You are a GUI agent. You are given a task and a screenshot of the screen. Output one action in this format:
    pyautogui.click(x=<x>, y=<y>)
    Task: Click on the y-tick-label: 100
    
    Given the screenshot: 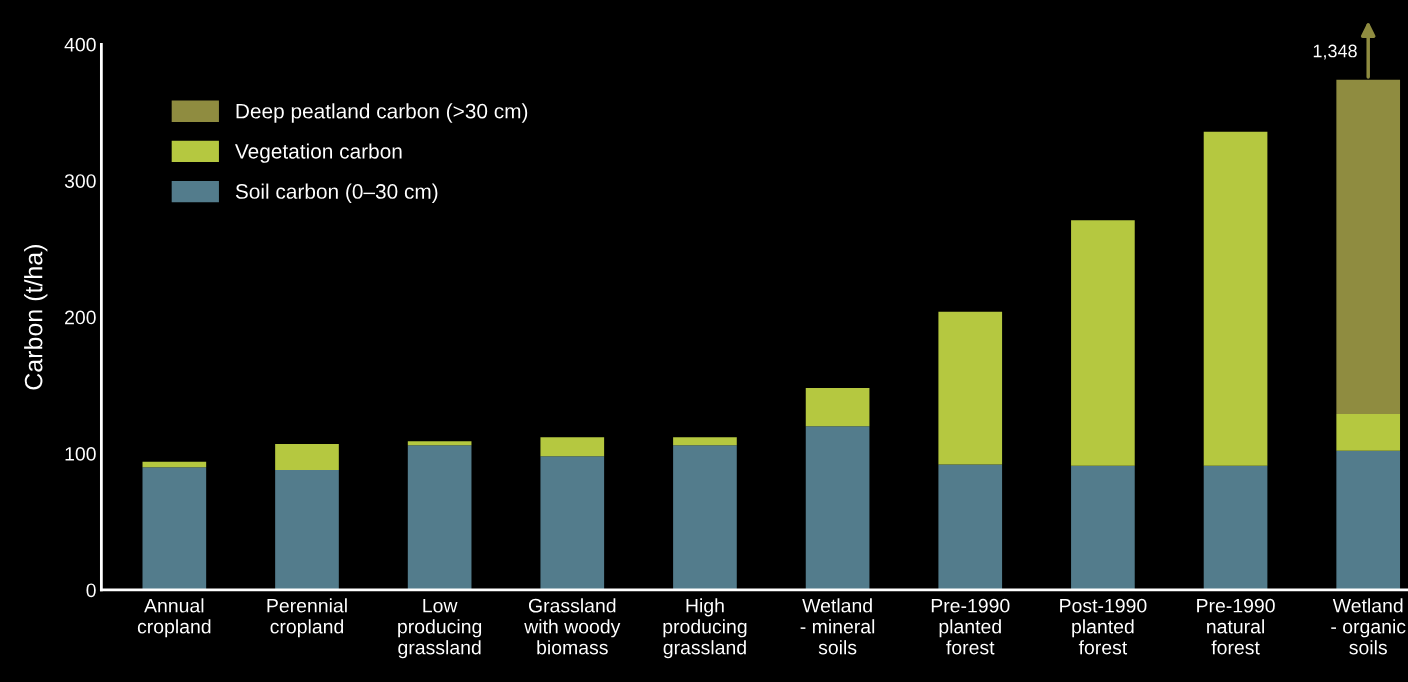 What is the action you would take?
    pyautogui.click(x=80, y=454)
    